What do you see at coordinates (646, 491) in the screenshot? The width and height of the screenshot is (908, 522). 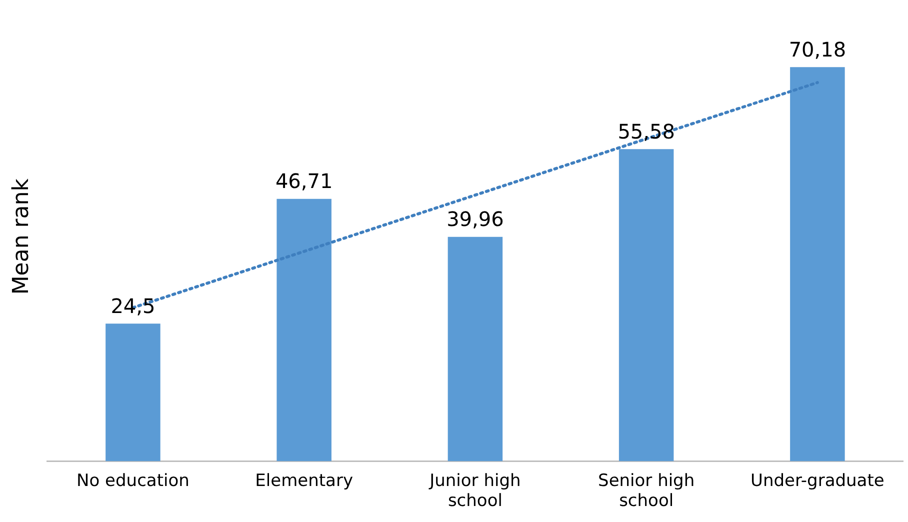 I see `x-tick-label: Senior high school` at bounding box center [646, 491].